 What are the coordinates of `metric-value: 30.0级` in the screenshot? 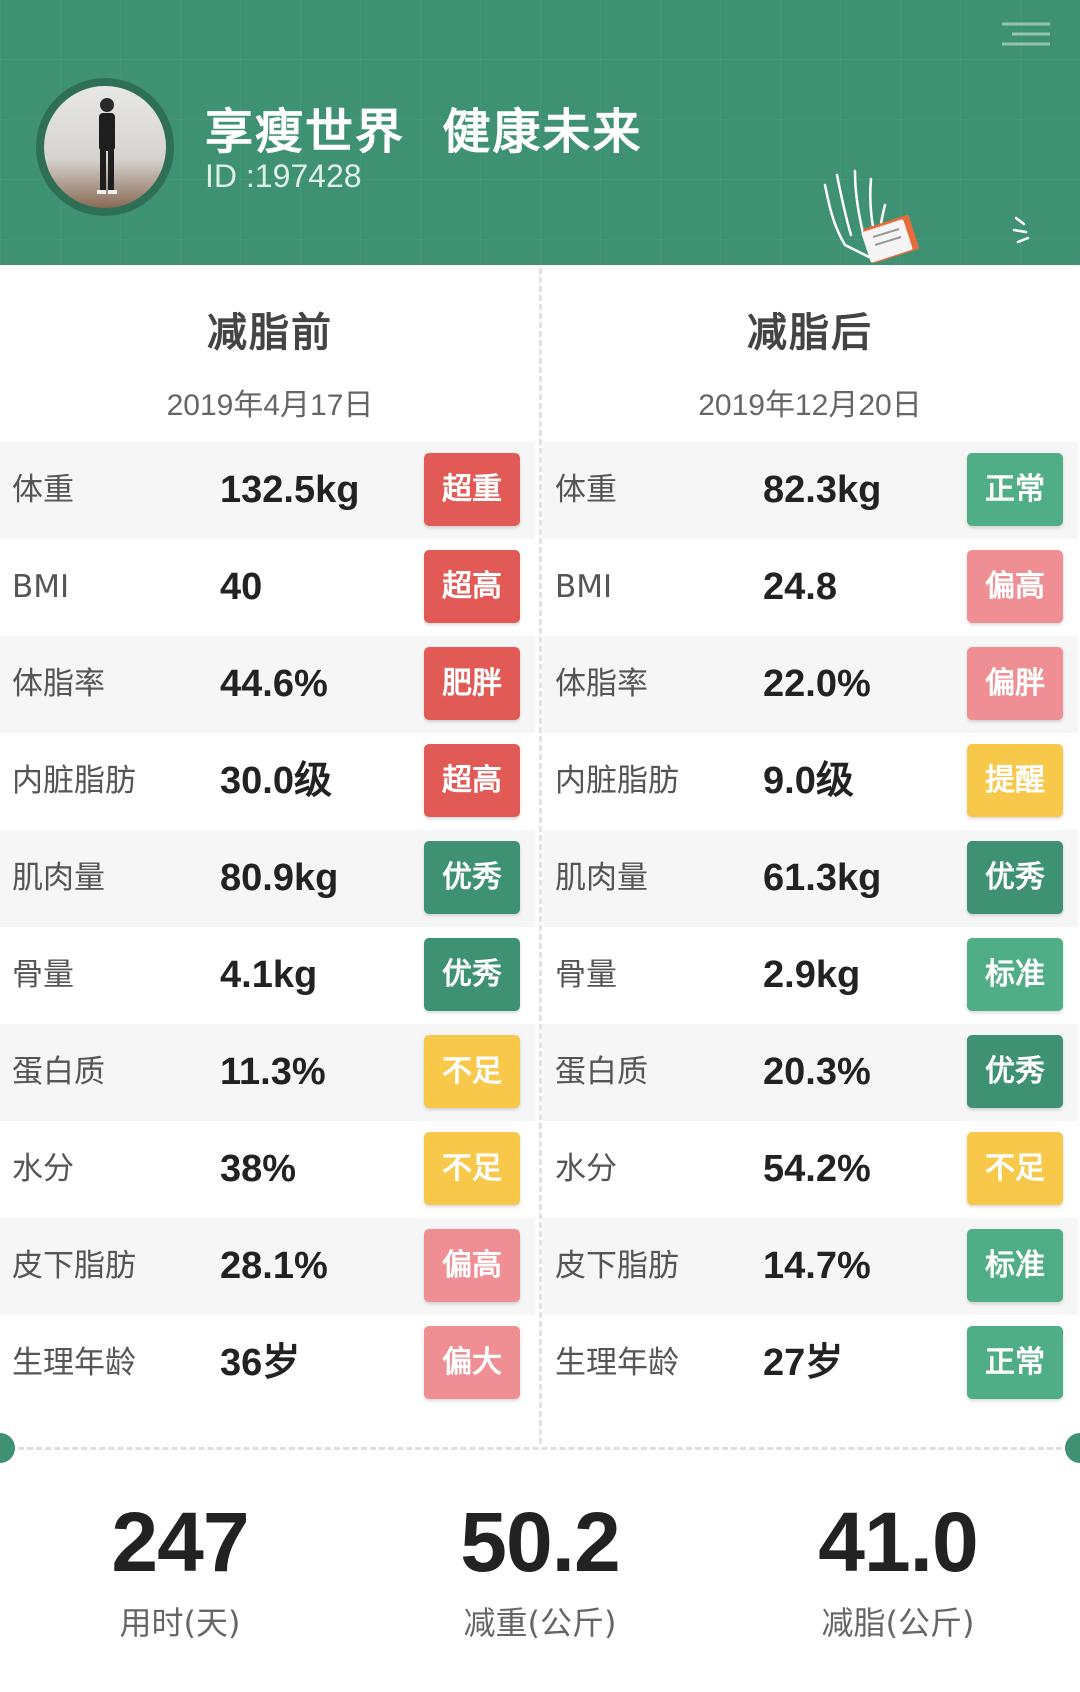 It's located at (276, 781).